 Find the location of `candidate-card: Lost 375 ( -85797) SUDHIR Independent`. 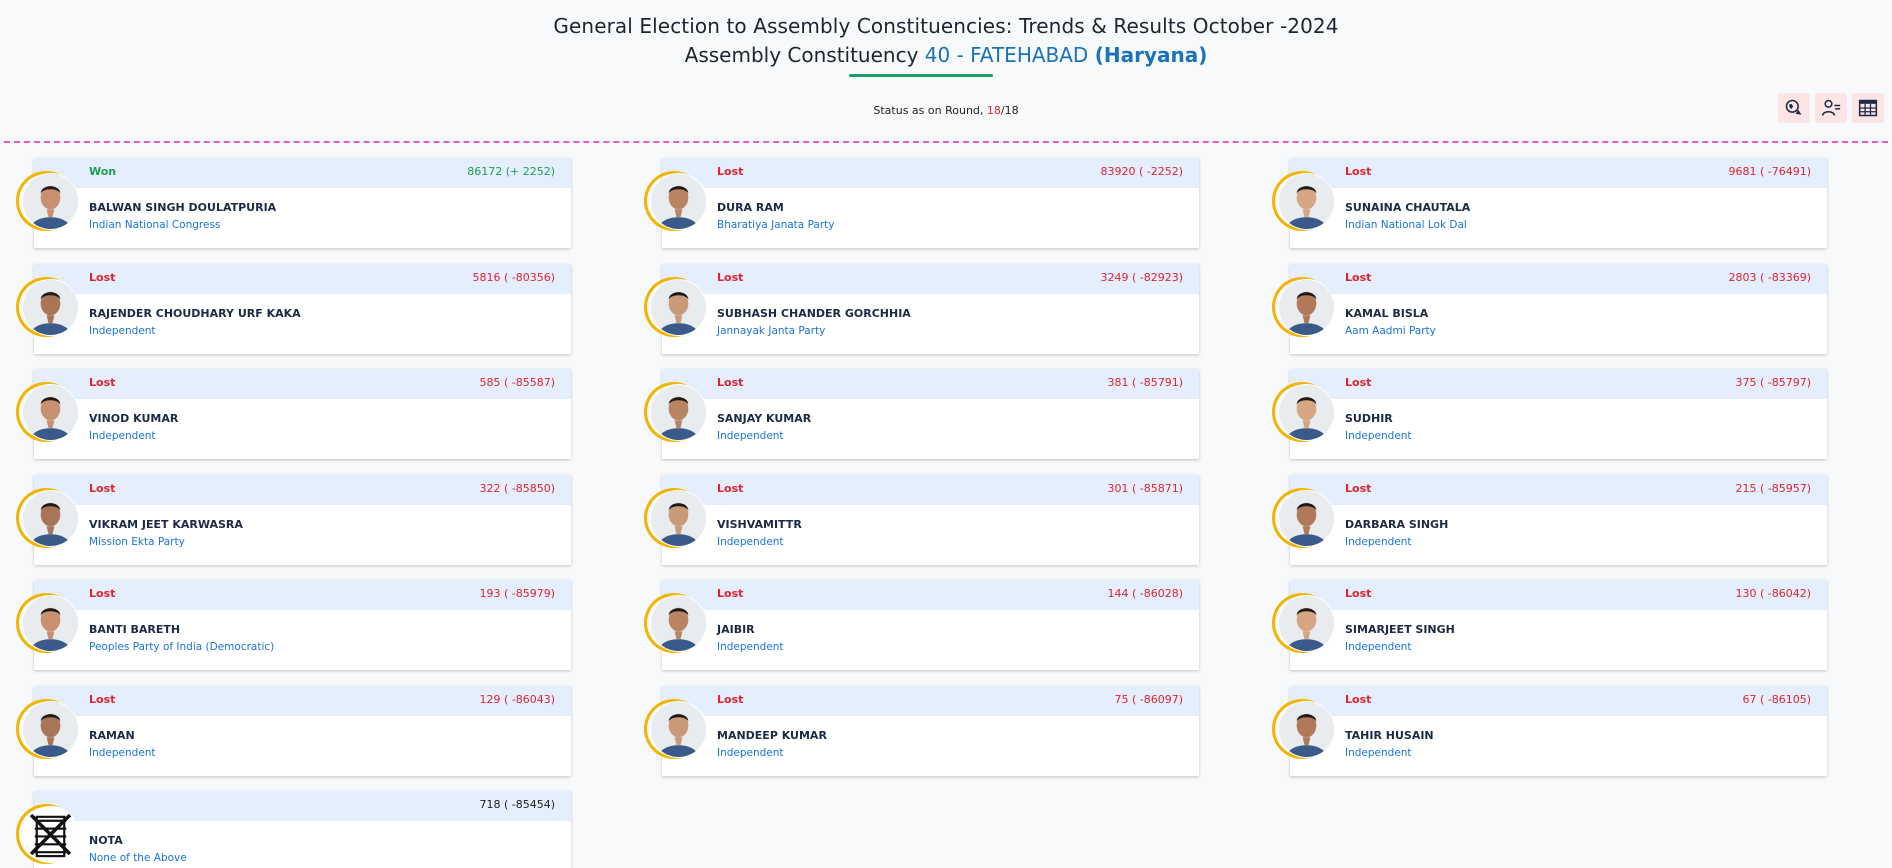

candidate-card: Lost 375 ( -85797) SUDHIR Independent is located at coordinates (1545, 414).